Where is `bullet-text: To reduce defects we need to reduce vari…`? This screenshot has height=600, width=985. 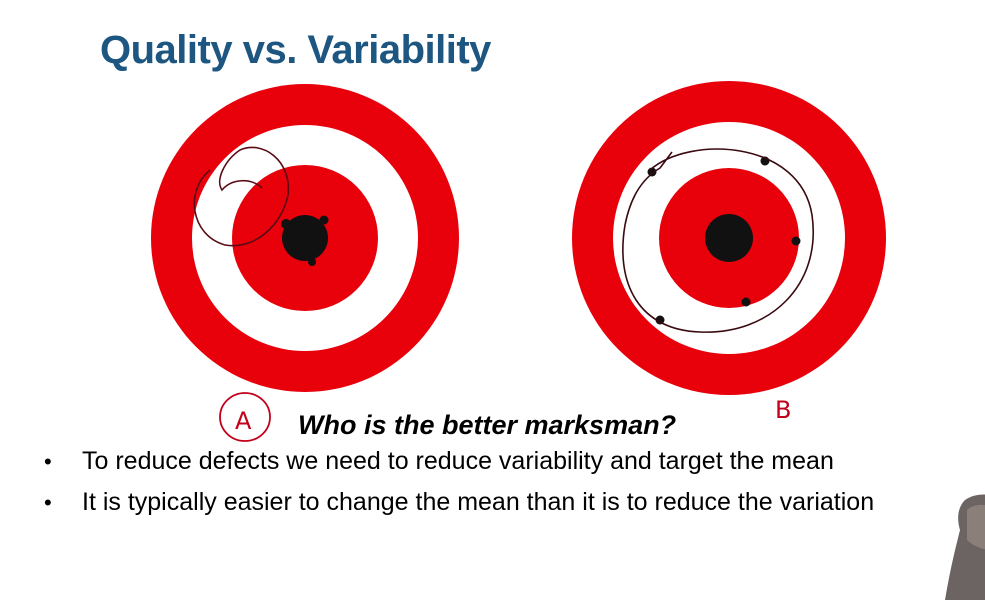 bullet-text: To reduce defects we need to reduce vari… is located at coordinates (458, 461).